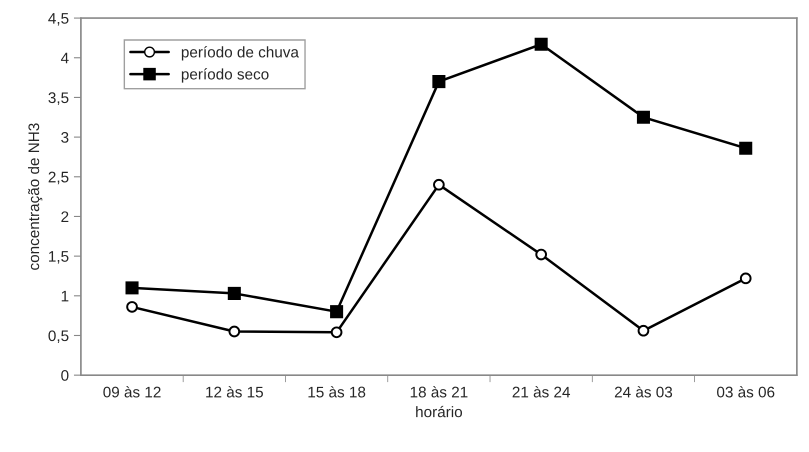  What do you see at coordinates (58, 336) in the screenshot?
I see `y-tick-label: 0,5` at bounding box center [58, 336].